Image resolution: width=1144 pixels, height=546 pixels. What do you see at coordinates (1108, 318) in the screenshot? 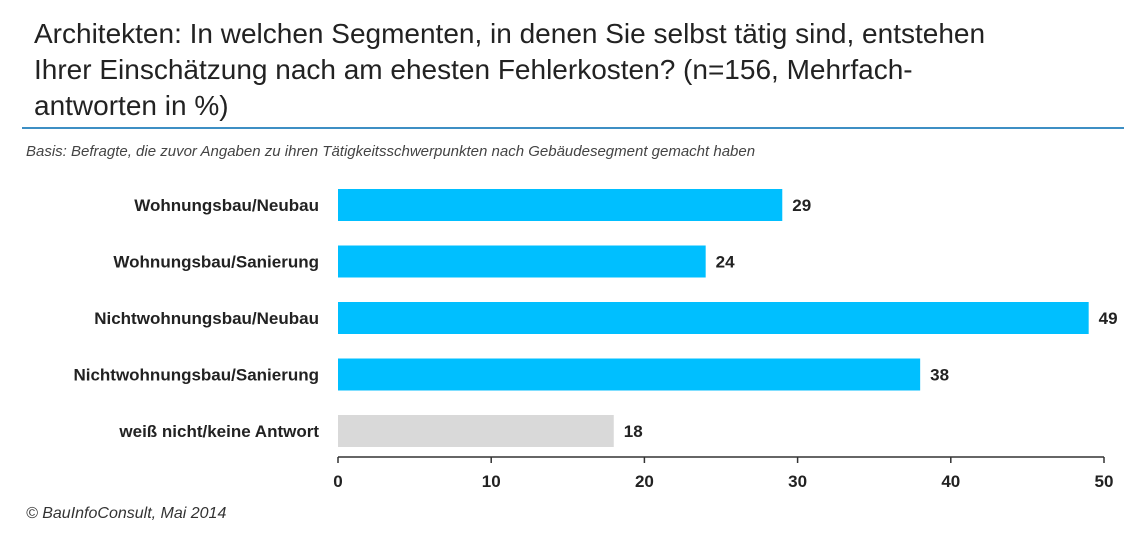
I see `data-label: 49` at bounding box center [1108, 318].